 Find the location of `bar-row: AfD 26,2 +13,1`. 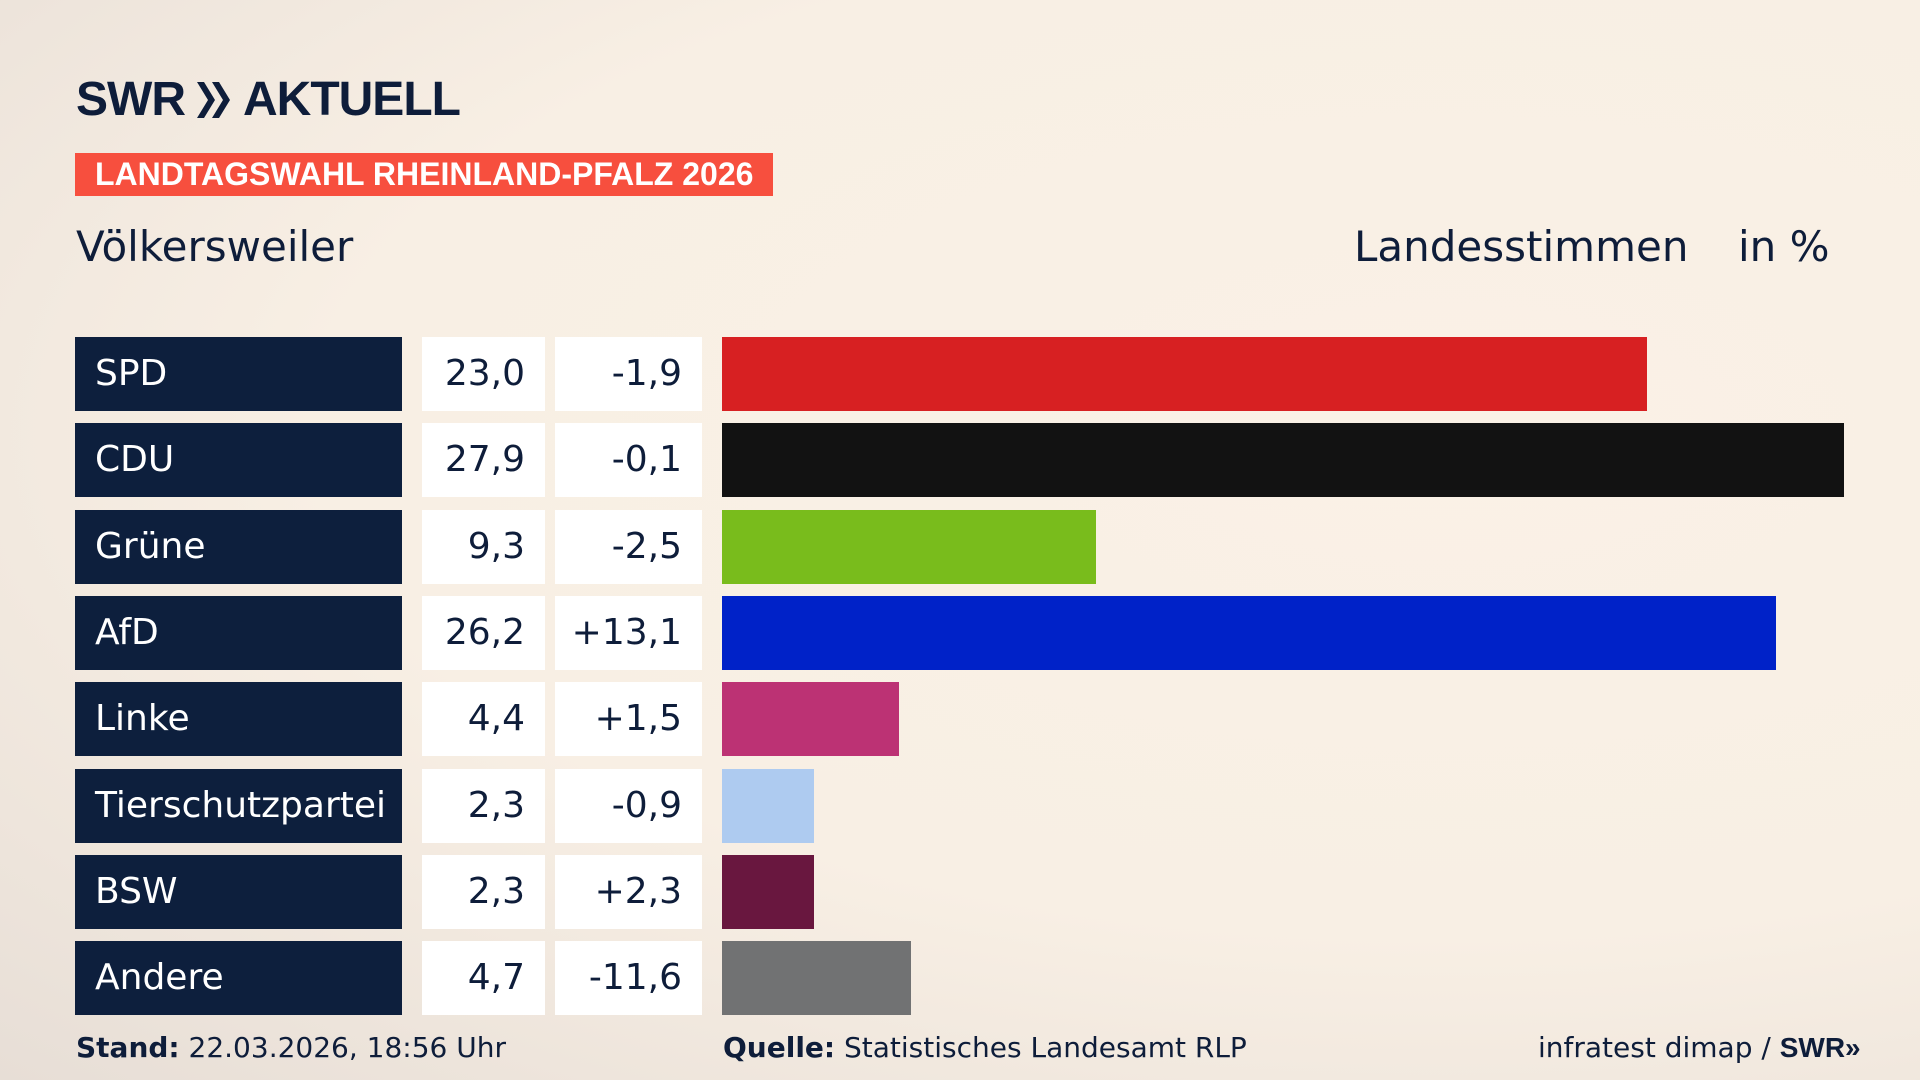

bar-row: AfD 26,2 +13,1 is located at coordinates (975, 632).